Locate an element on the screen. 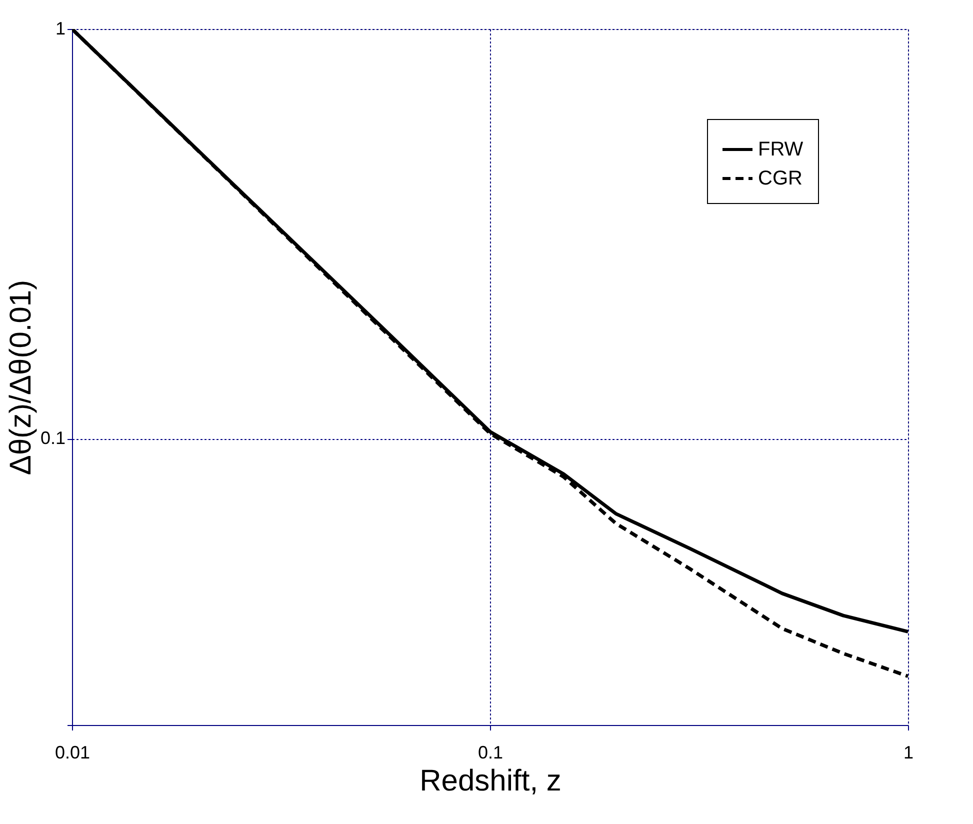  legend-label: CGR is located at coordinates (780, 179).